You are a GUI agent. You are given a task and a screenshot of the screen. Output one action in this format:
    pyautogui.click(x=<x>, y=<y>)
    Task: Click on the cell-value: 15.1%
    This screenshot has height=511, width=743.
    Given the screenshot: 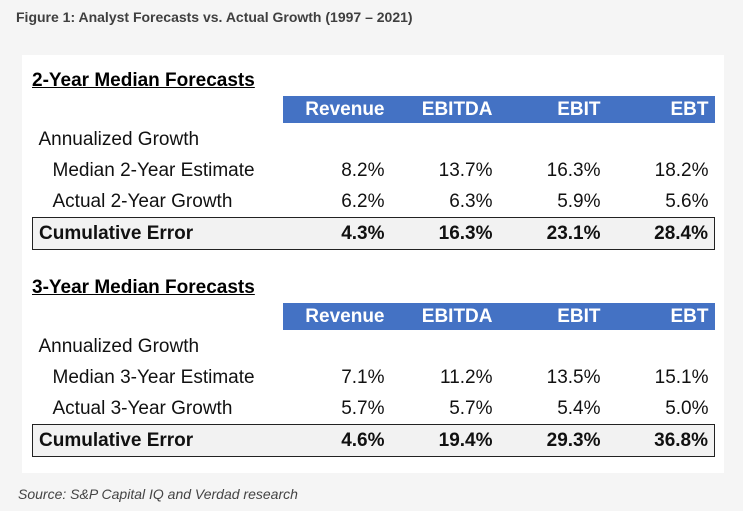 What is the action you would take?
    pyautogui.click(x=681, y=377)
    